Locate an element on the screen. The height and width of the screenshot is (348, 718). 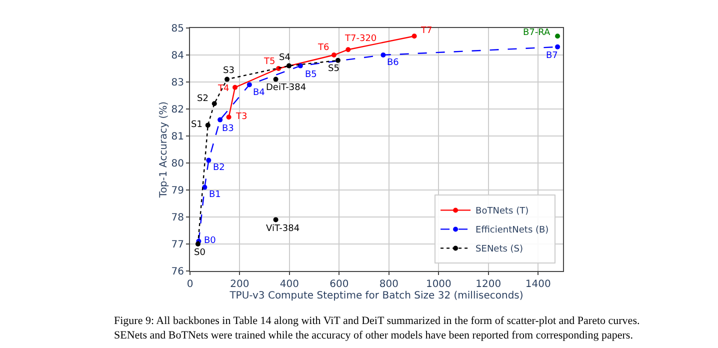
y-tick-label: 82 is located at coordinates (177, 110).